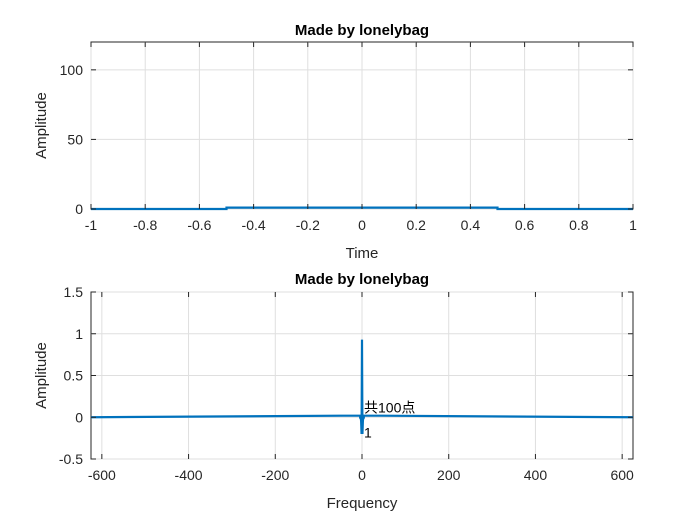 The height and width of the screenshot is (525, 700). I want to click on x-tick-label: -400, so click(189, 475).